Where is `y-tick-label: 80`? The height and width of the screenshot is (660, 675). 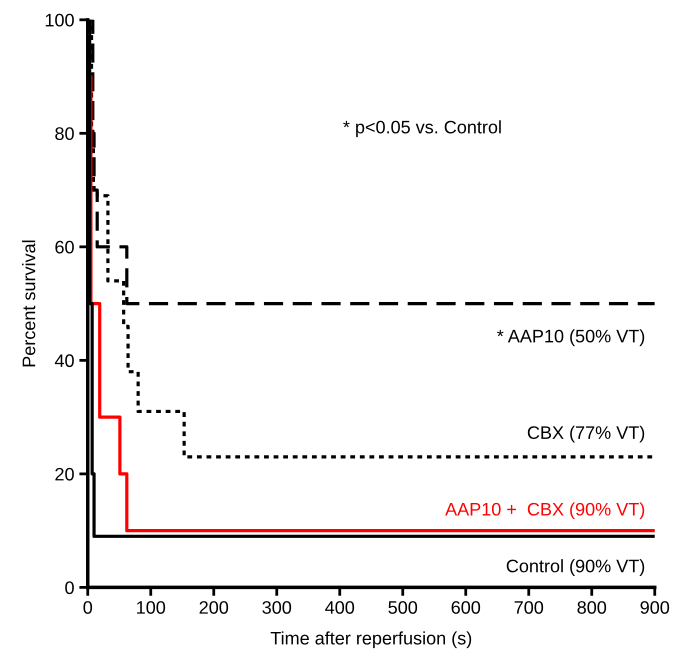 y-tick-label: 80 is located at coordinates (64, 133).